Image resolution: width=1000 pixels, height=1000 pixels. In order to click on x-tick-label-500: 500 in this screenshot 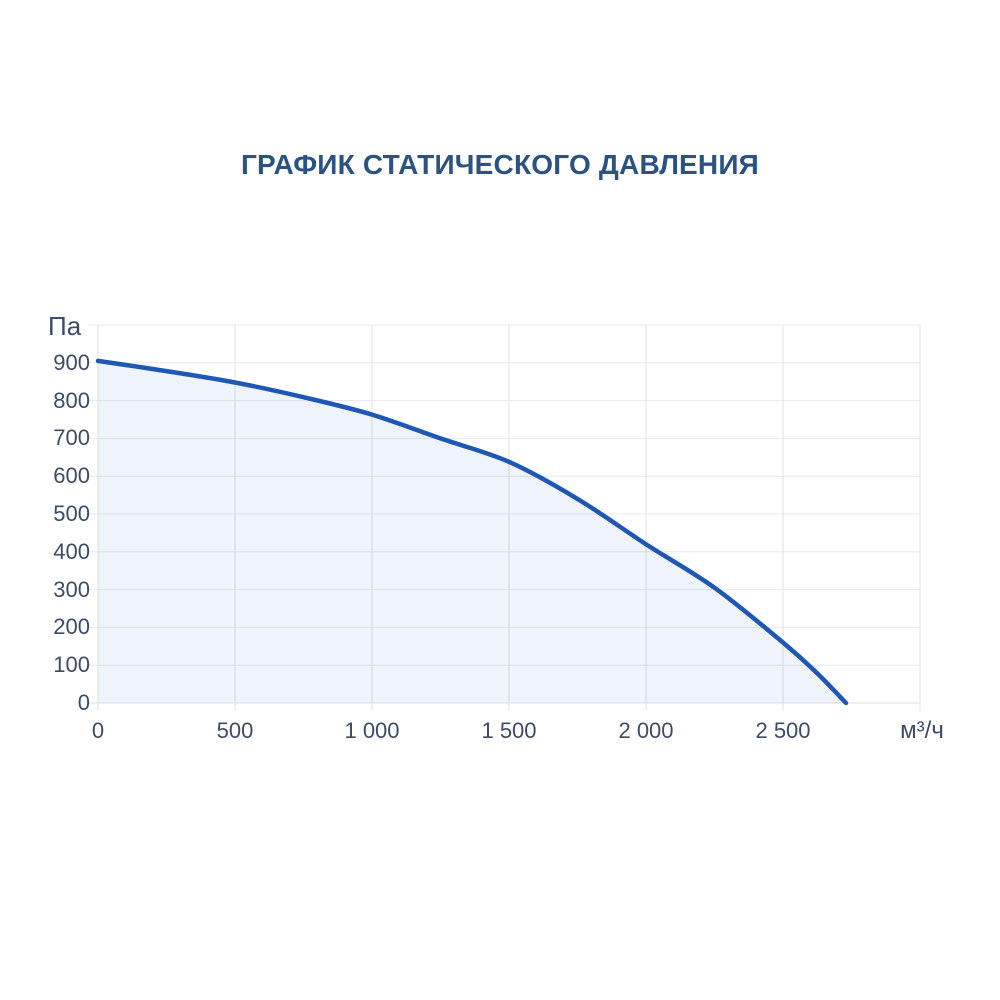, I will do `click(235, 730)`.